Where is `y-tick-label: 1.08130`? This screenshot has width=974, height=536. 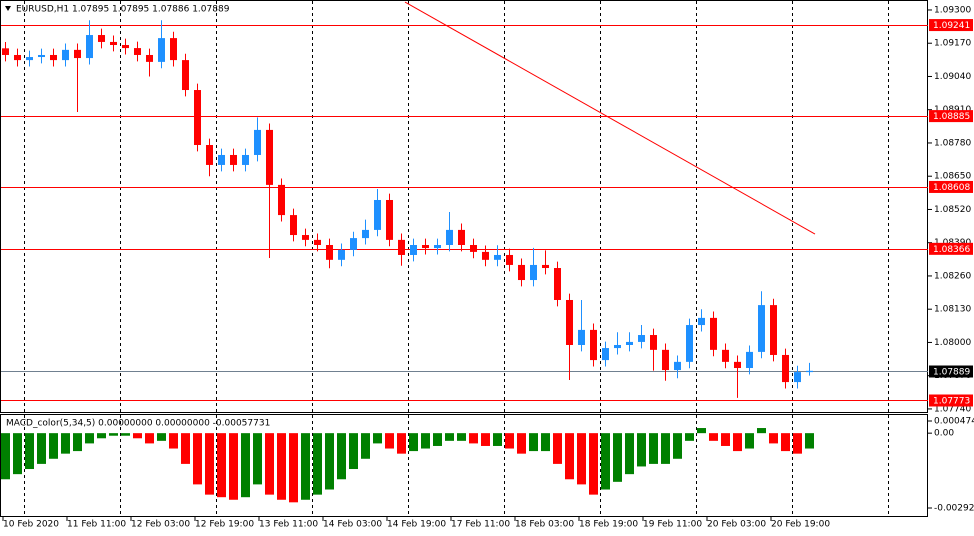 y-tick-label: 1.08130 is located at coordinates (952, 310).